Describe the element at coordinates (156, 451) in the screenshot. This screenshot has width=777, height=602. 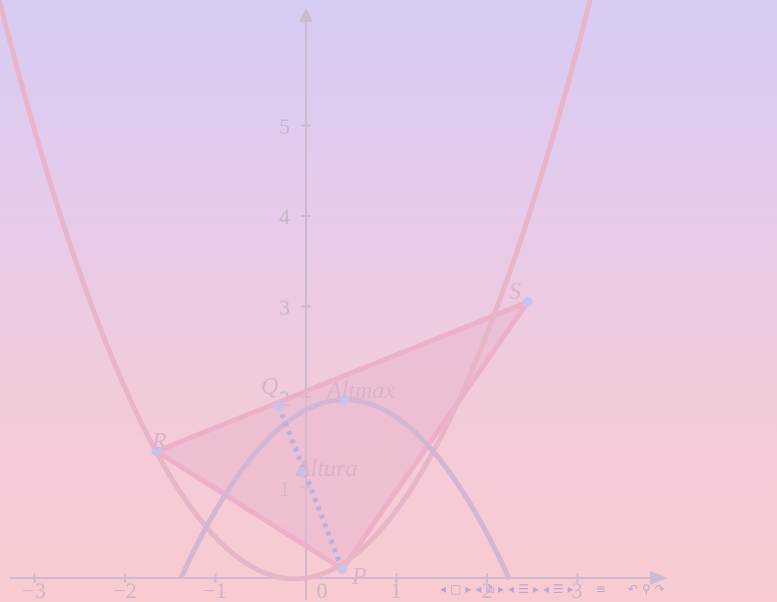
I see `point-r` at that location.